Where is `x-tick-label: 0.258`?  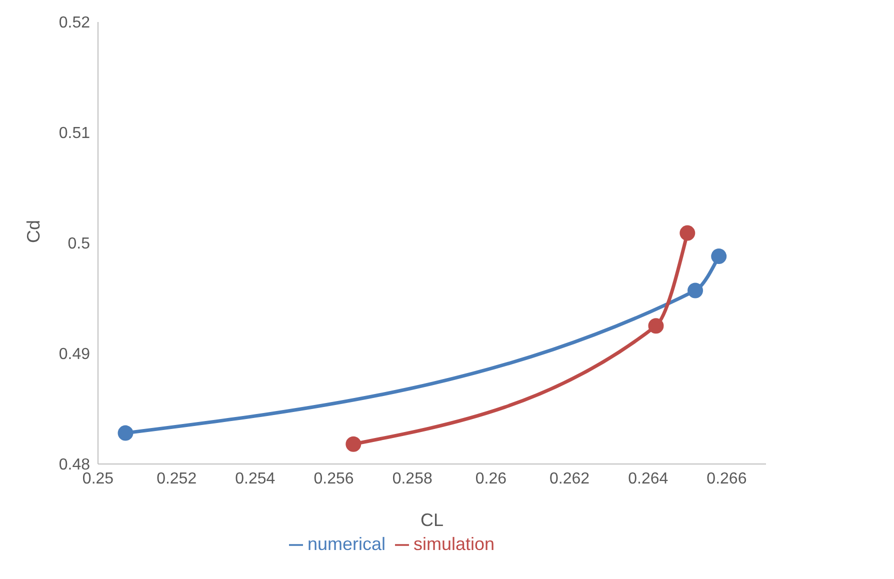
x-tick-label: 0.258 is located at coordinates (412, 479).